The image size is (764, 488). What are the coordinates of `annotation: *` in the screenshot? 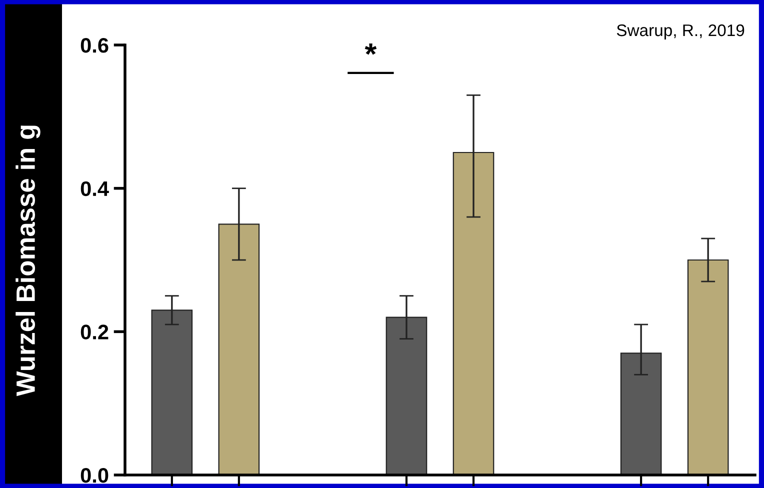 It's located at (370, 49).